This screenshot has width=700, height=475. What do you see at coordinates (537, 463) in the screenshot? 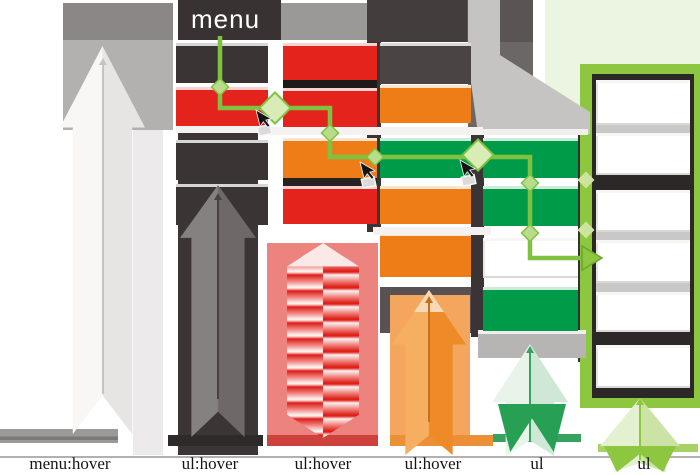
I see `label-ul-1: ul` at bounding box center [537, 463].